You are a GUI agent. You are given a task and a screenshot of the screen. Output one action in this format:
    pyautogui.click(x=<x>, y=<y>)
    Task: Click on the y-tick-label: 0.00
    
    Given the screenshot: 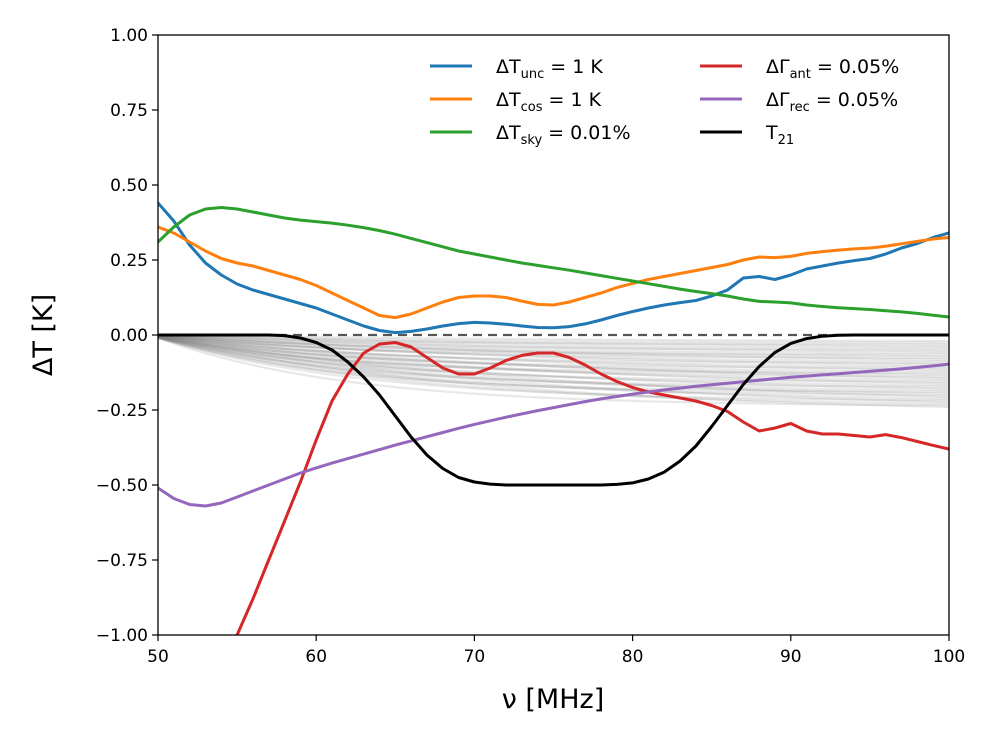 What is the action you would take?
    pyautogui.click(x=129, y=336)
    